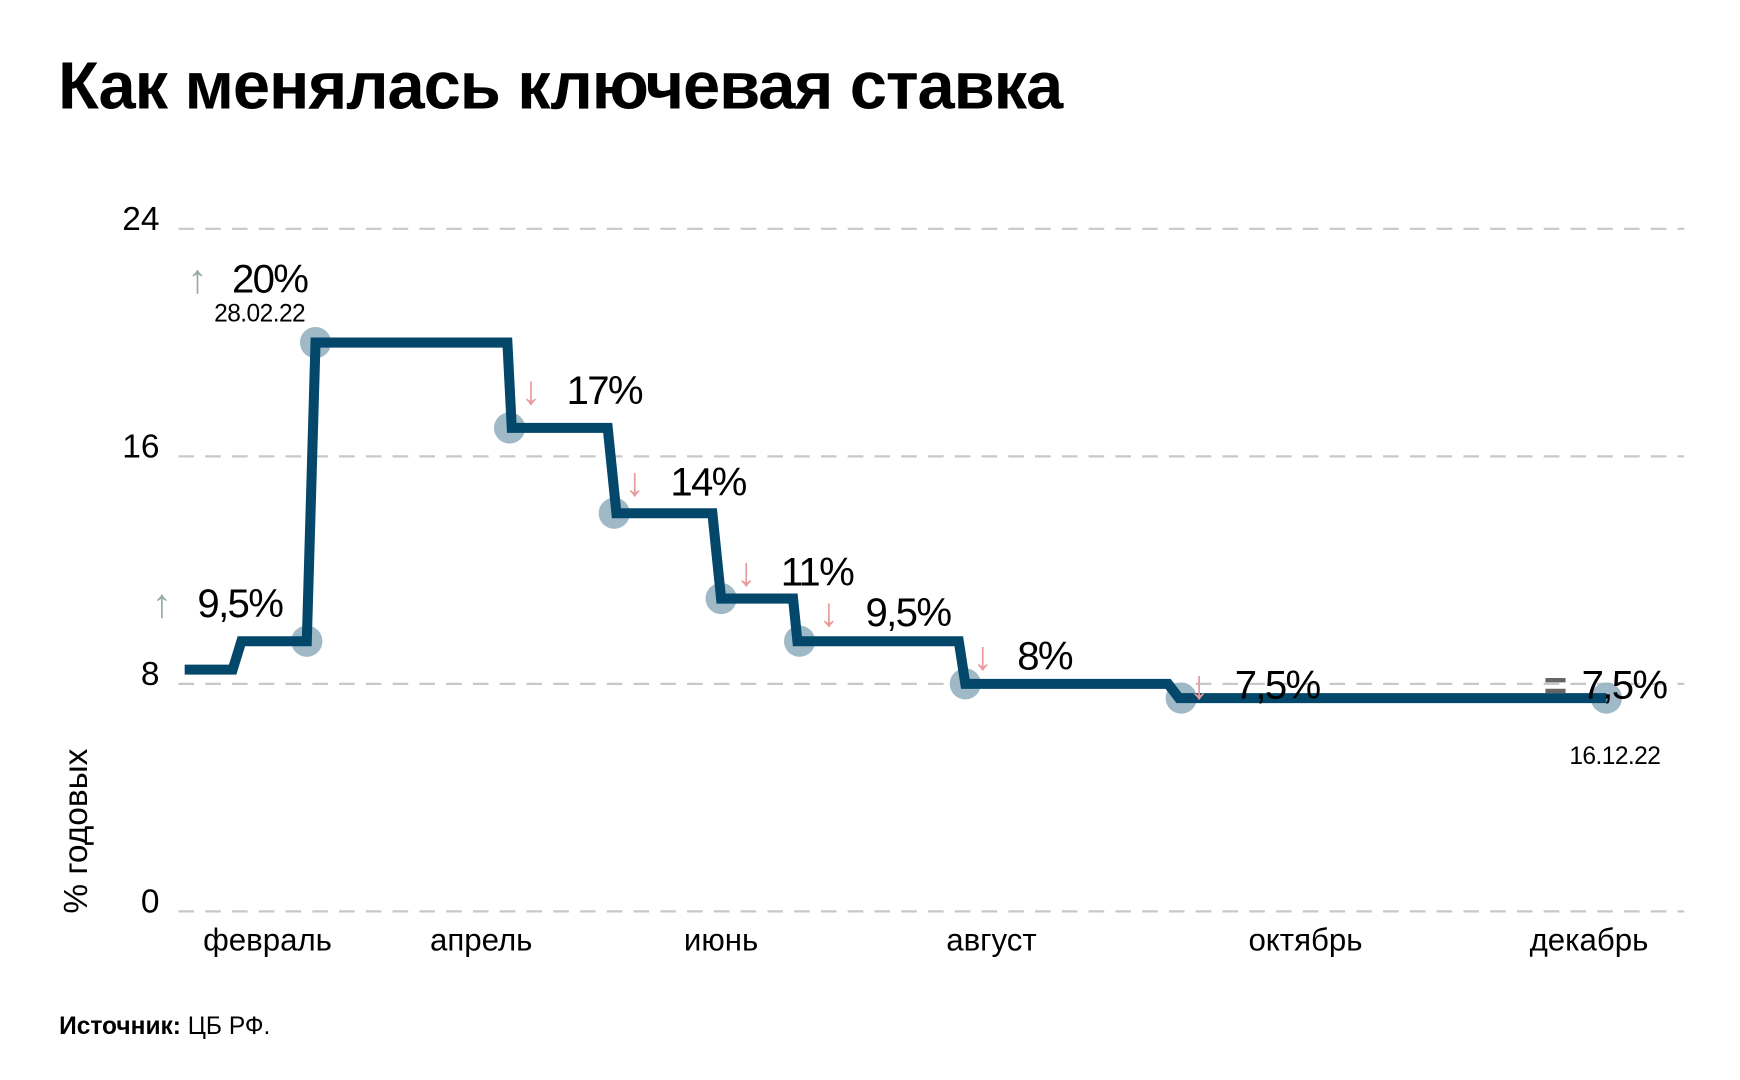  Describe the element at coordinates (150, 902) in the screenshot. I see `y-tick-label: 0` at that location.